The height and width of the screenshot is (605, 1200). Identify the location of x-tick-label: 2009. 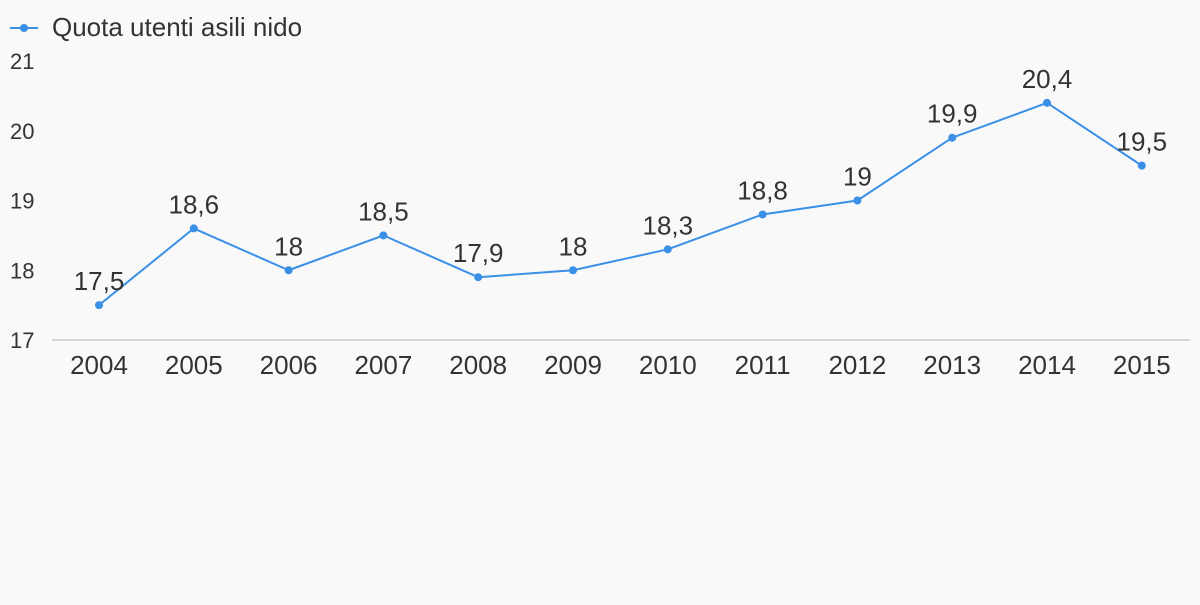
(573, 365).